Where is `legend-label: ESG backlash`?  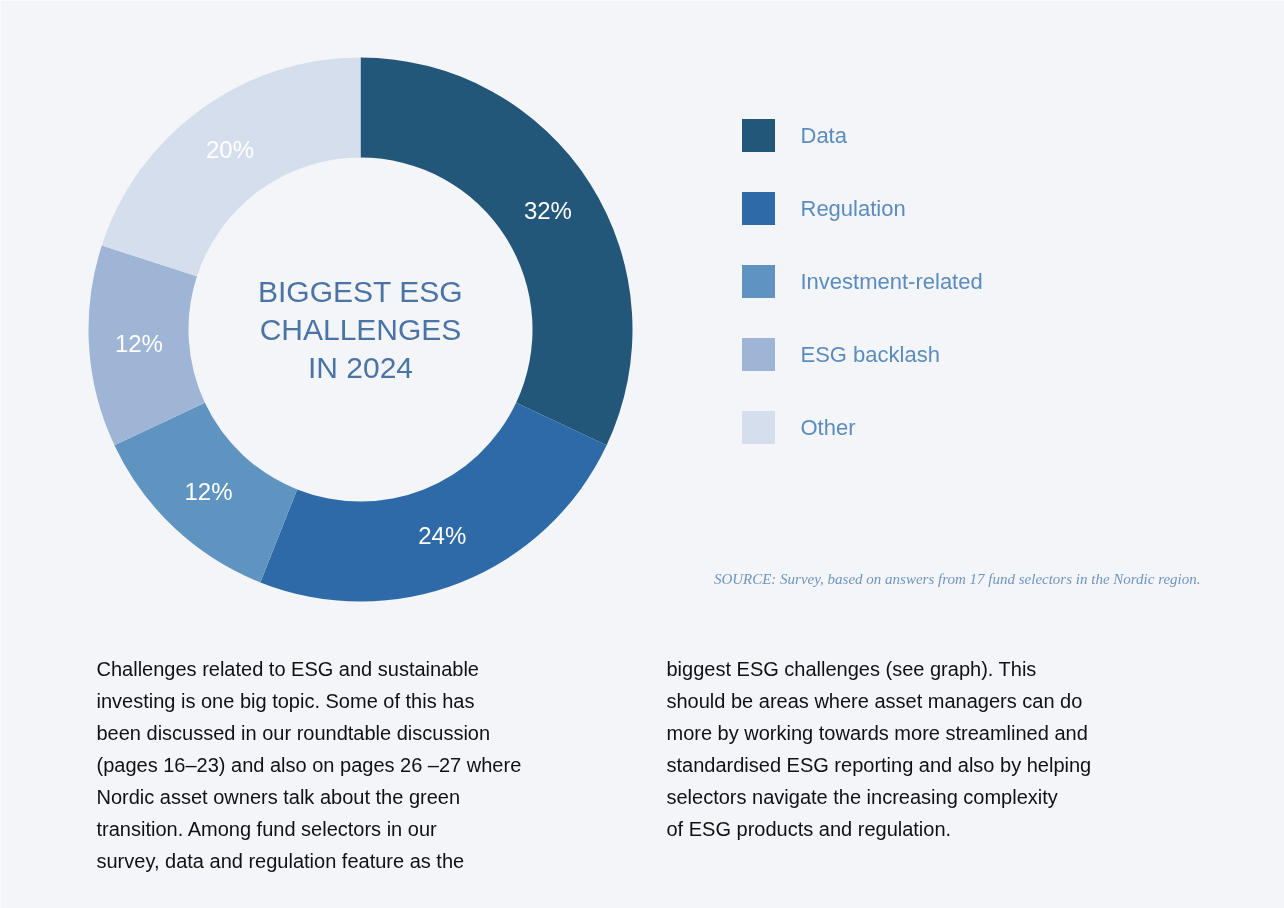 legend-label: ESG backlash is located at coordinates (870, 354).